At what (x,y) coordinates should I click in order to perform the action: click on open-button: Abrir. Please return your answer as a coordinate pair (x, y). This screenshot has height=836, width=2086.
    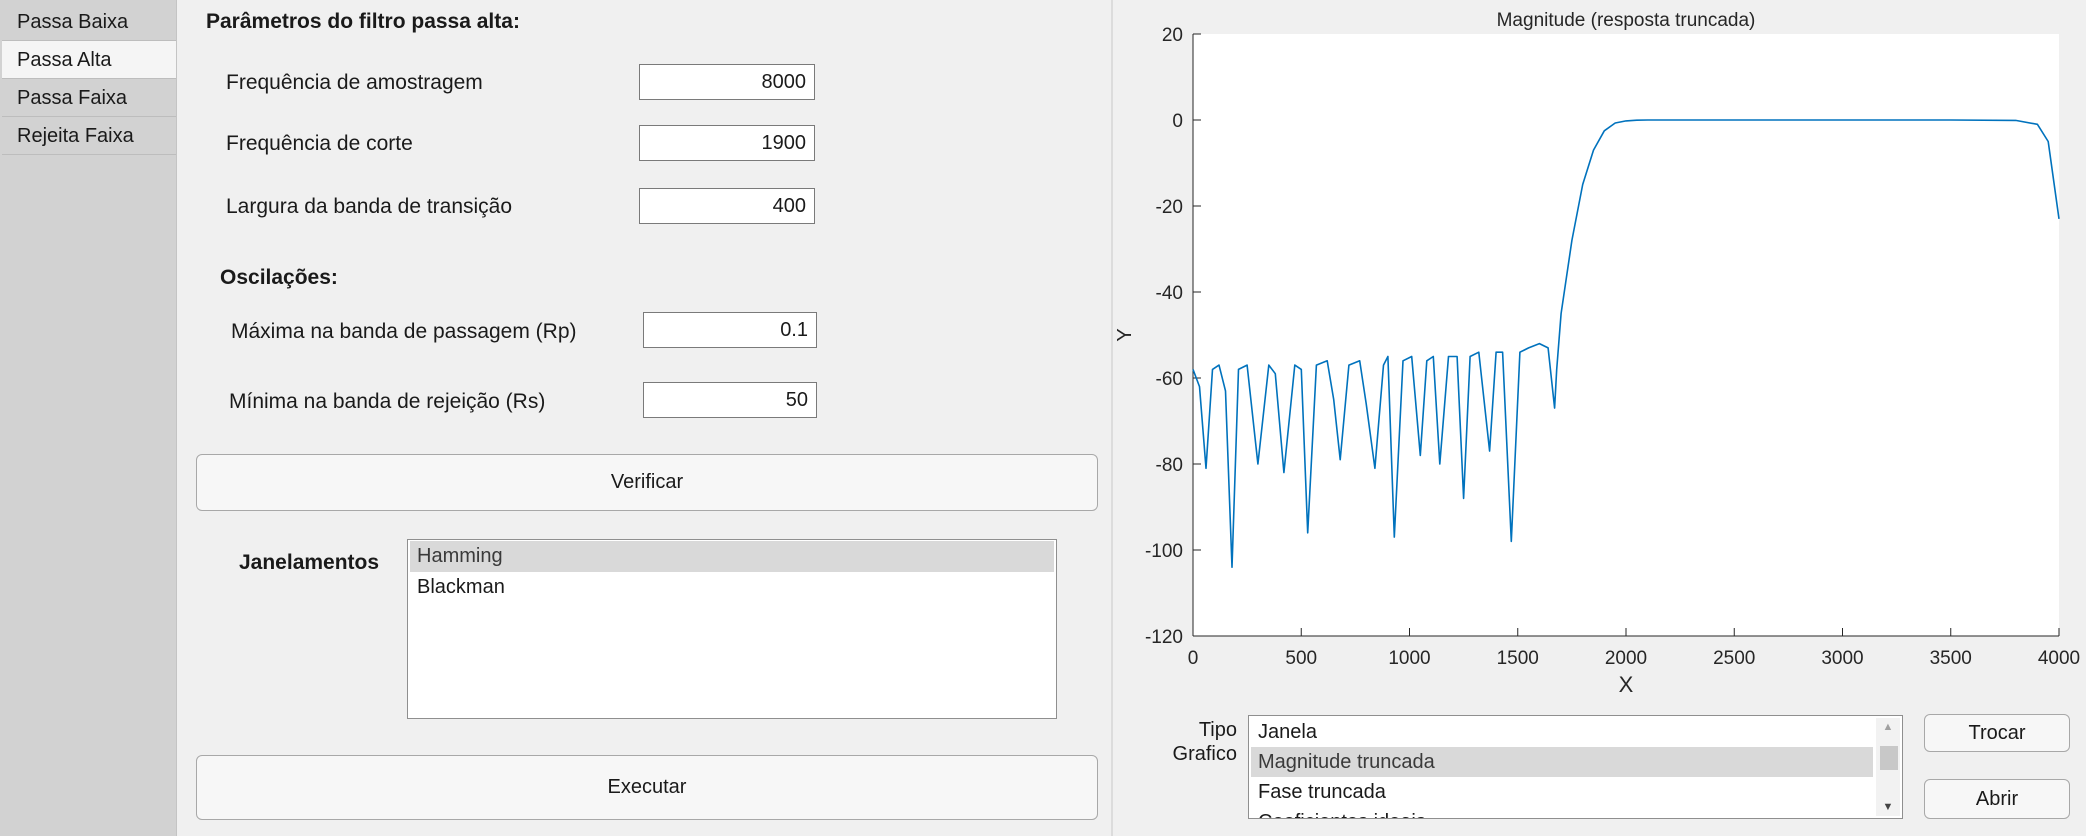
    Looking at the image, I should click on (1997, 799).